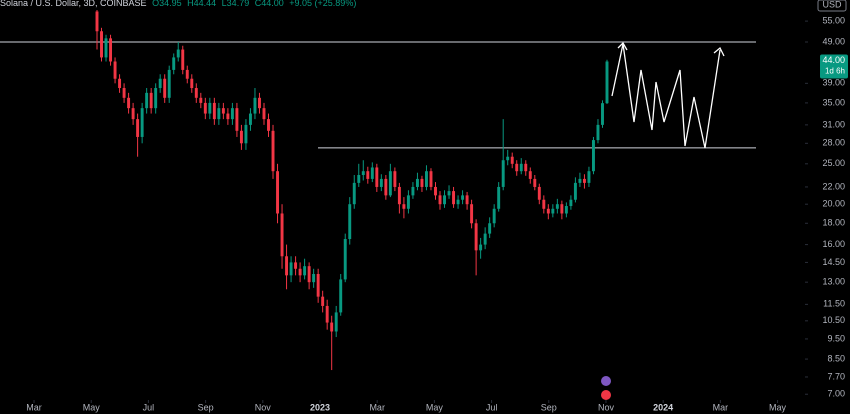  What do you see at coordinates (836, 376) in the screenshot?
I see `y-tick-label: 7.70` at bounding box center [836, 376].